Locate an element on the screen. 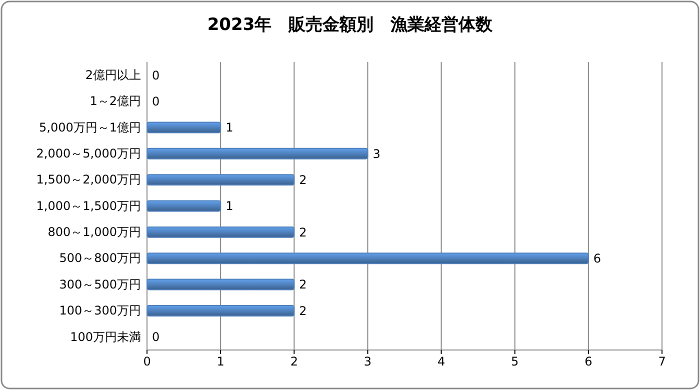  y-tick-label: 1,000～1,500万円 is located at coordinates (88, 205).